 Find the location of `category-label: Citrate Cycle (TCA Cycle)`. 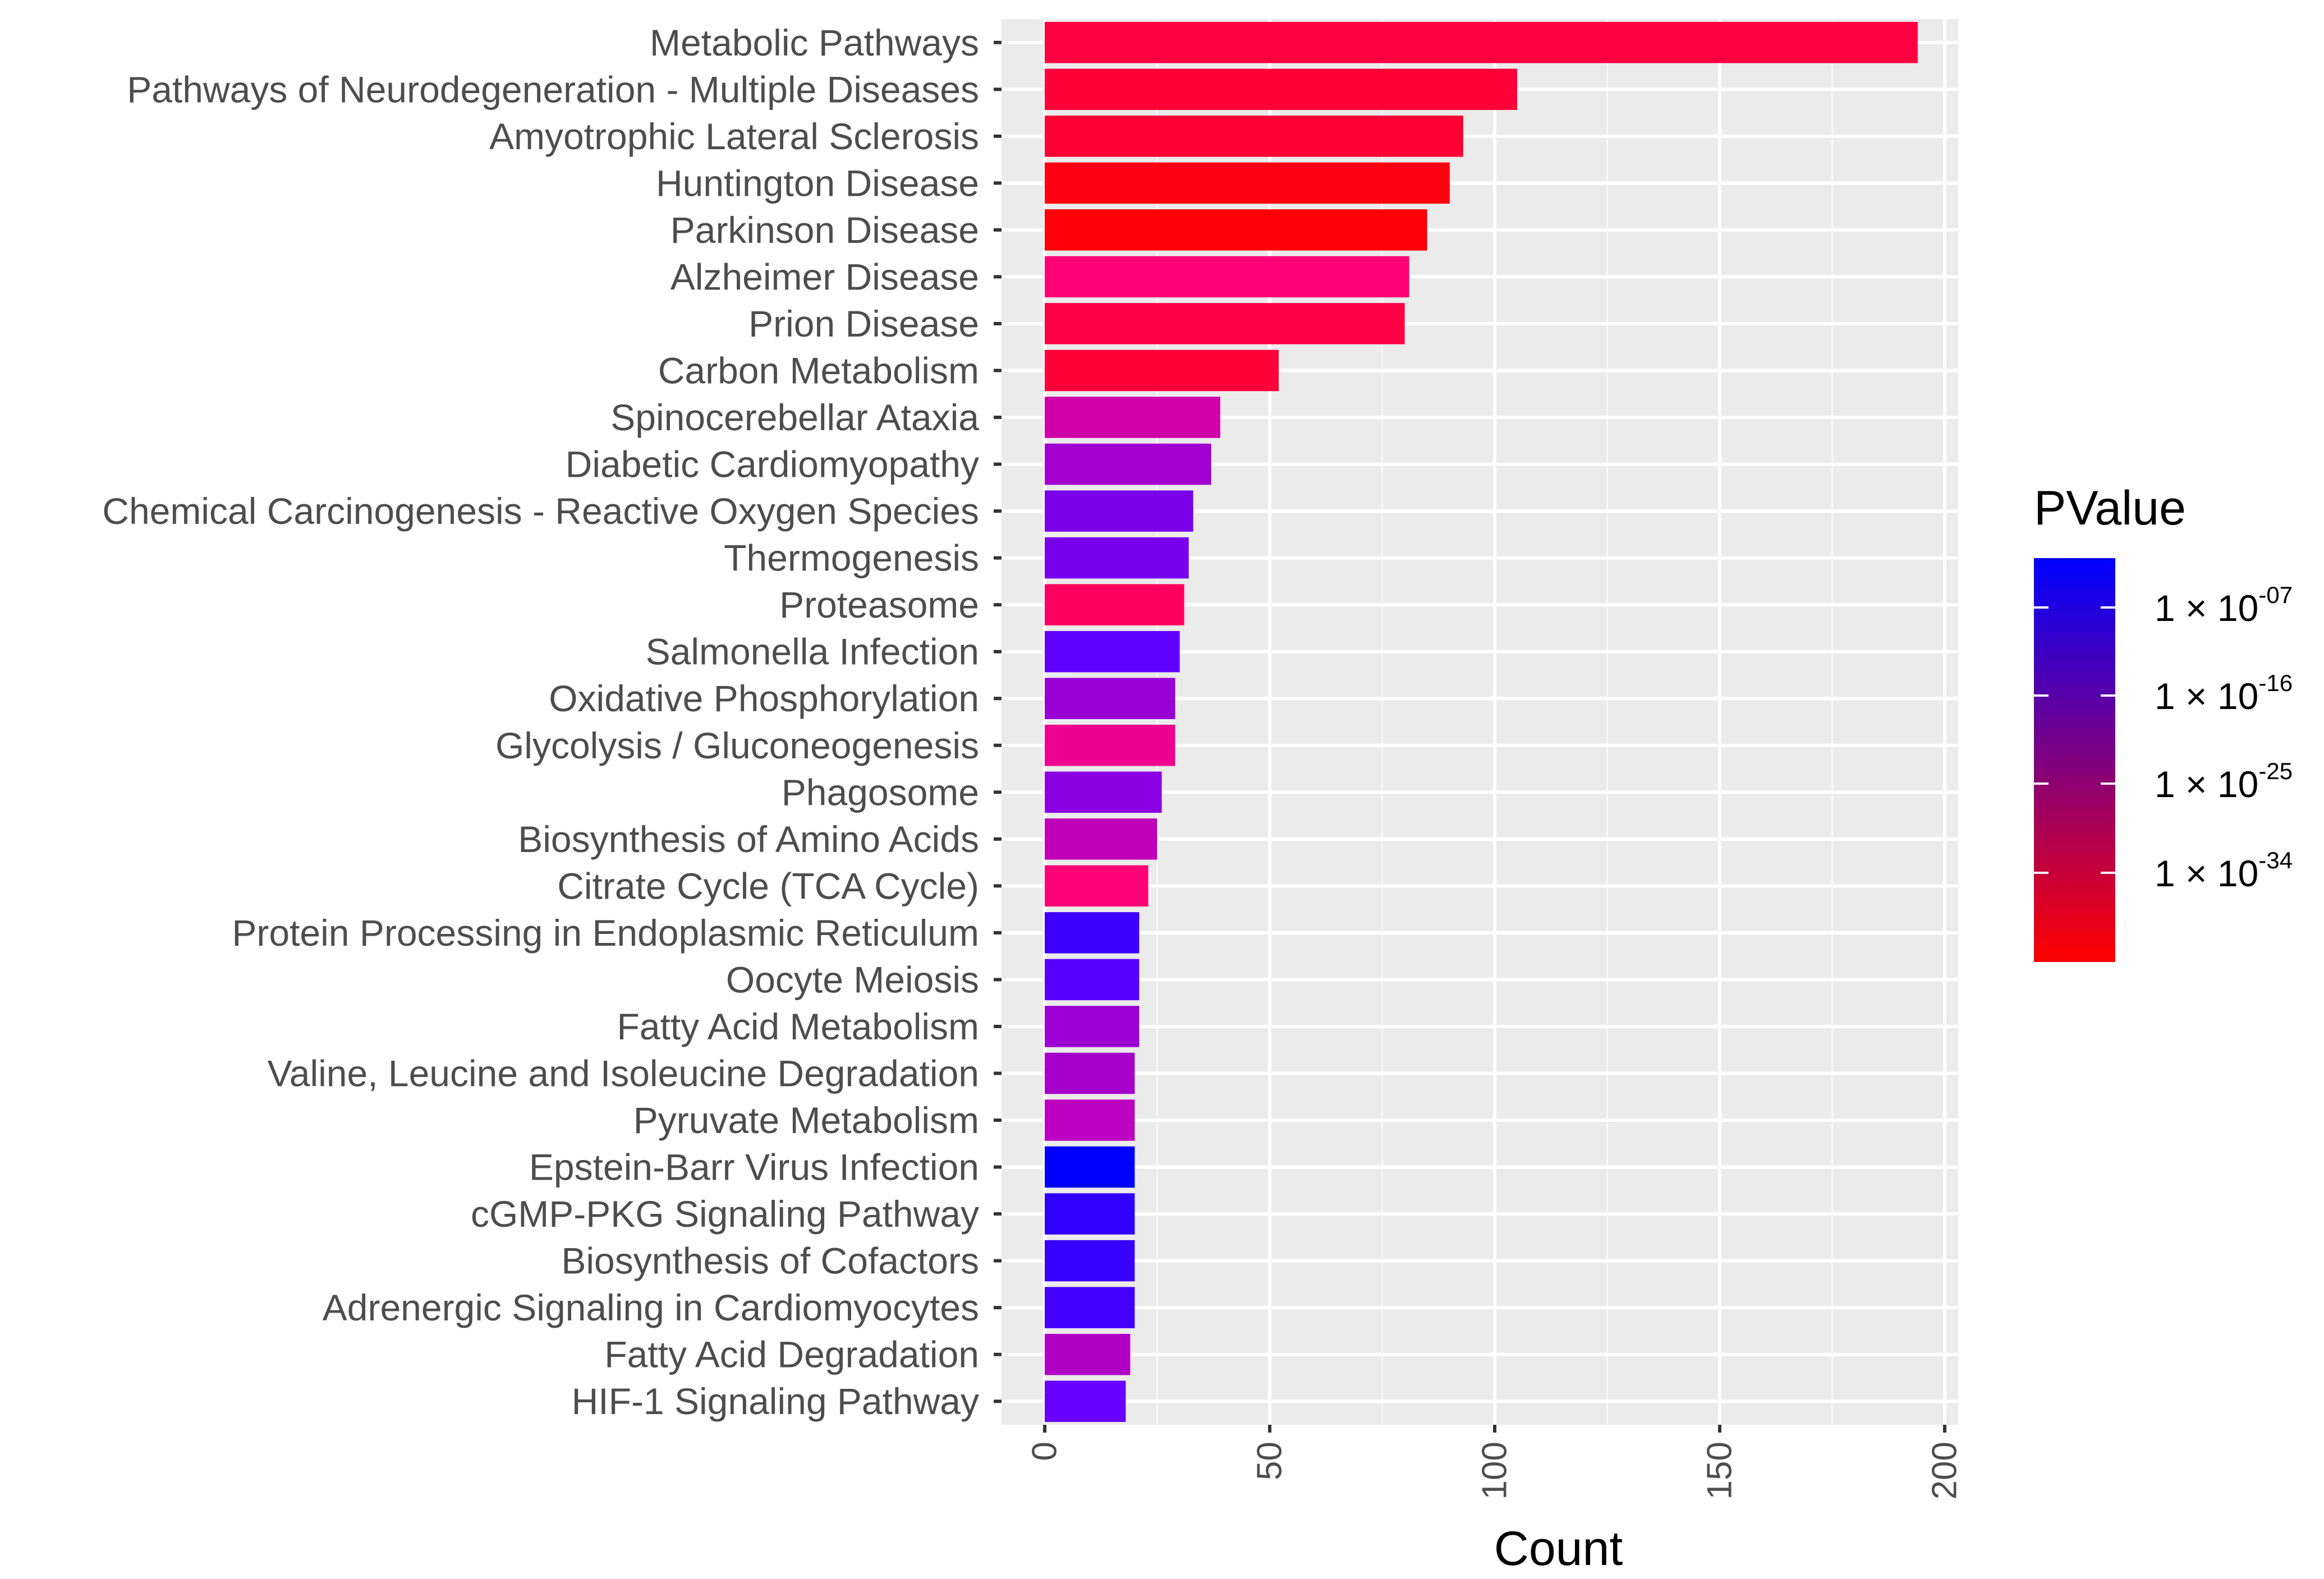

category-label: Citrate Cycle (TCA Cycle) is located at coordinates (768, 885).